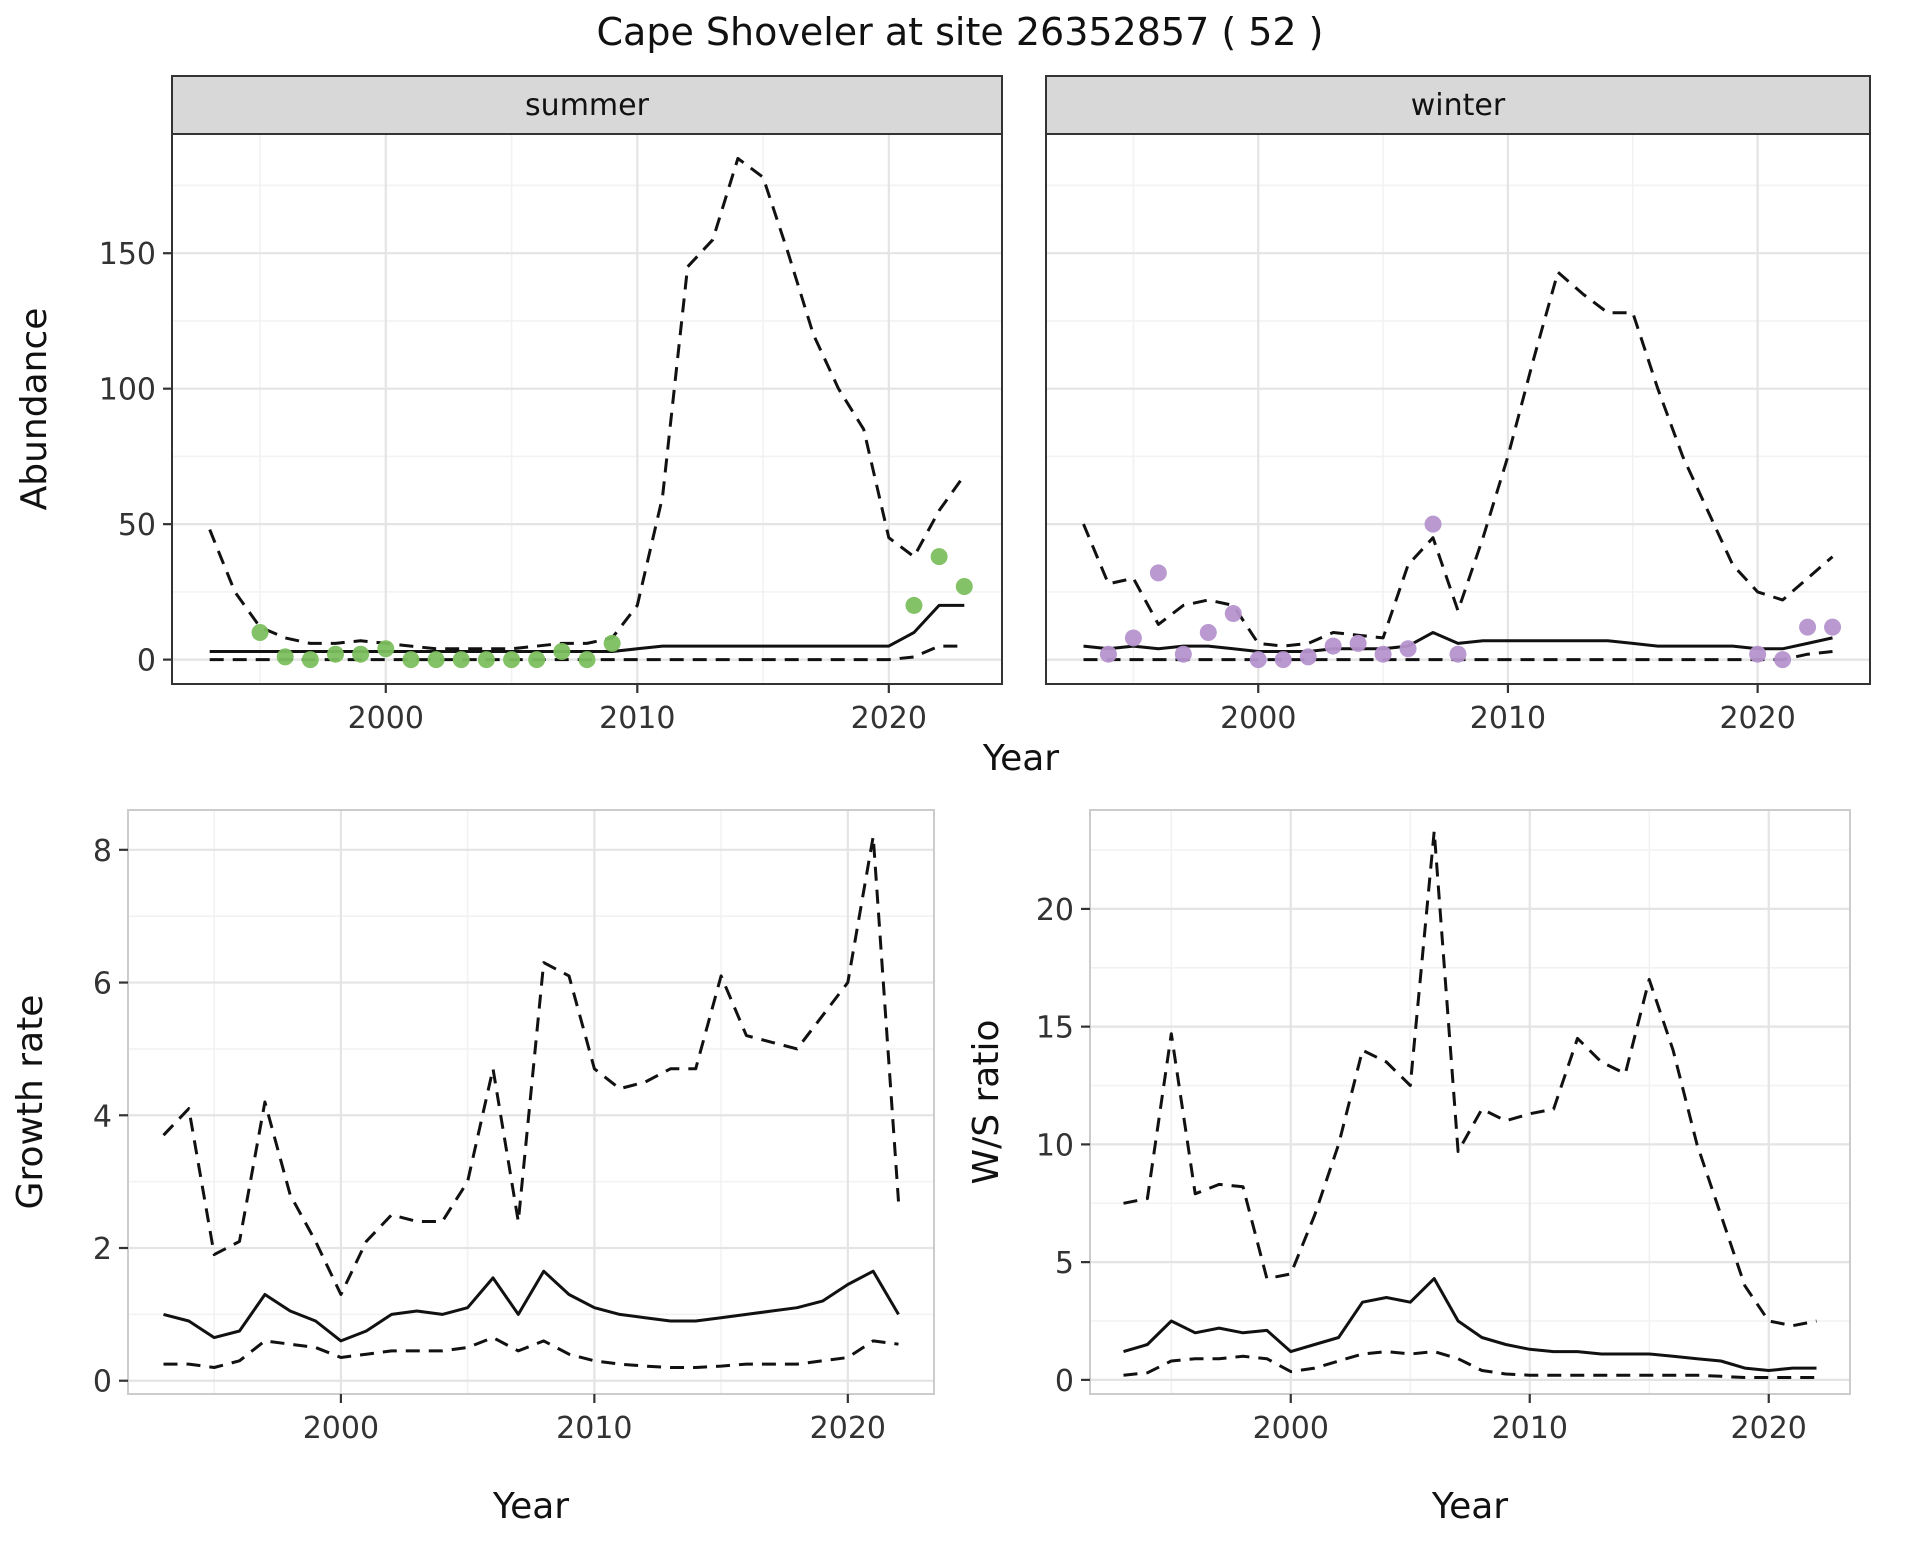 The height and width of the screenshot is (1560, 1920). I want to click on figure-title: Cape Shoveler at site 26352857 ( 52 ), so click(960, 32).